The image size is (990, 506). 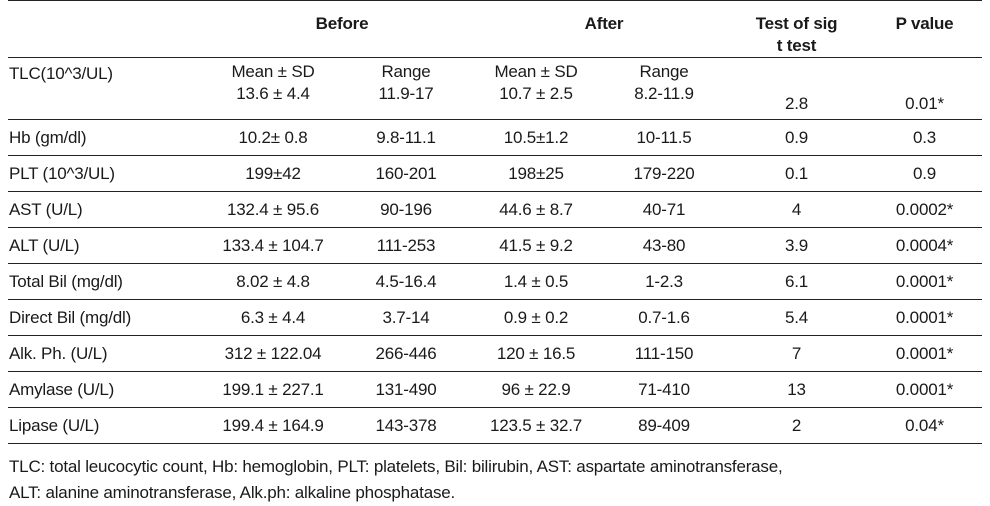 I want to click on header-after: After, so click(x=604, y=23).